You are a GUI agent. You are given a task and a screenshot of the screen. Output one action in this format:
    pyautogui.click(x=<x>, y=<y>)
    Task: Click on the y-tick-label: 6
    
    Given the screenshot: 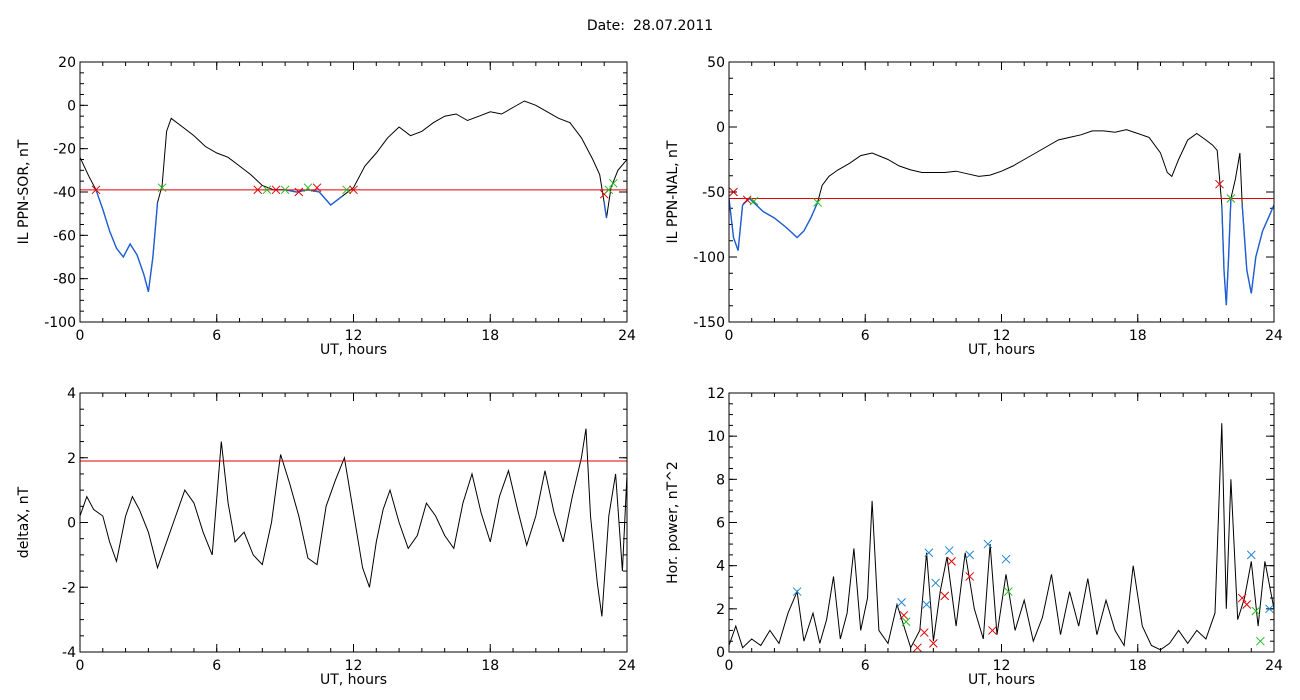 What is the action you would take?
    pyautogui.click(x=720, y=524)
    